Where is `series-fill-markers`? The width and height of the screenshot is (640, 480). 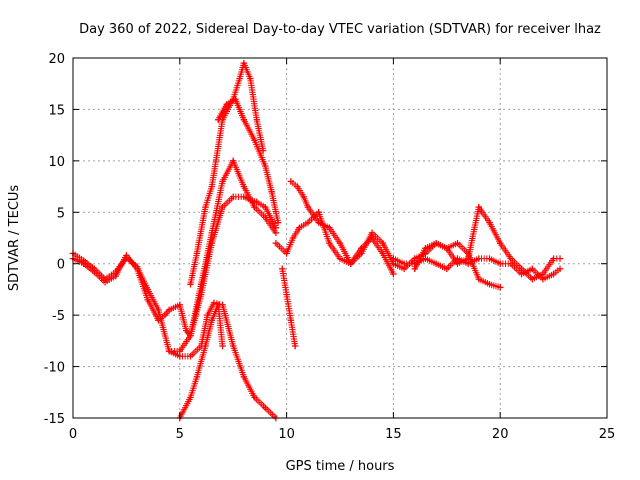 series-fill-markers is located at coordinates (289, 307).